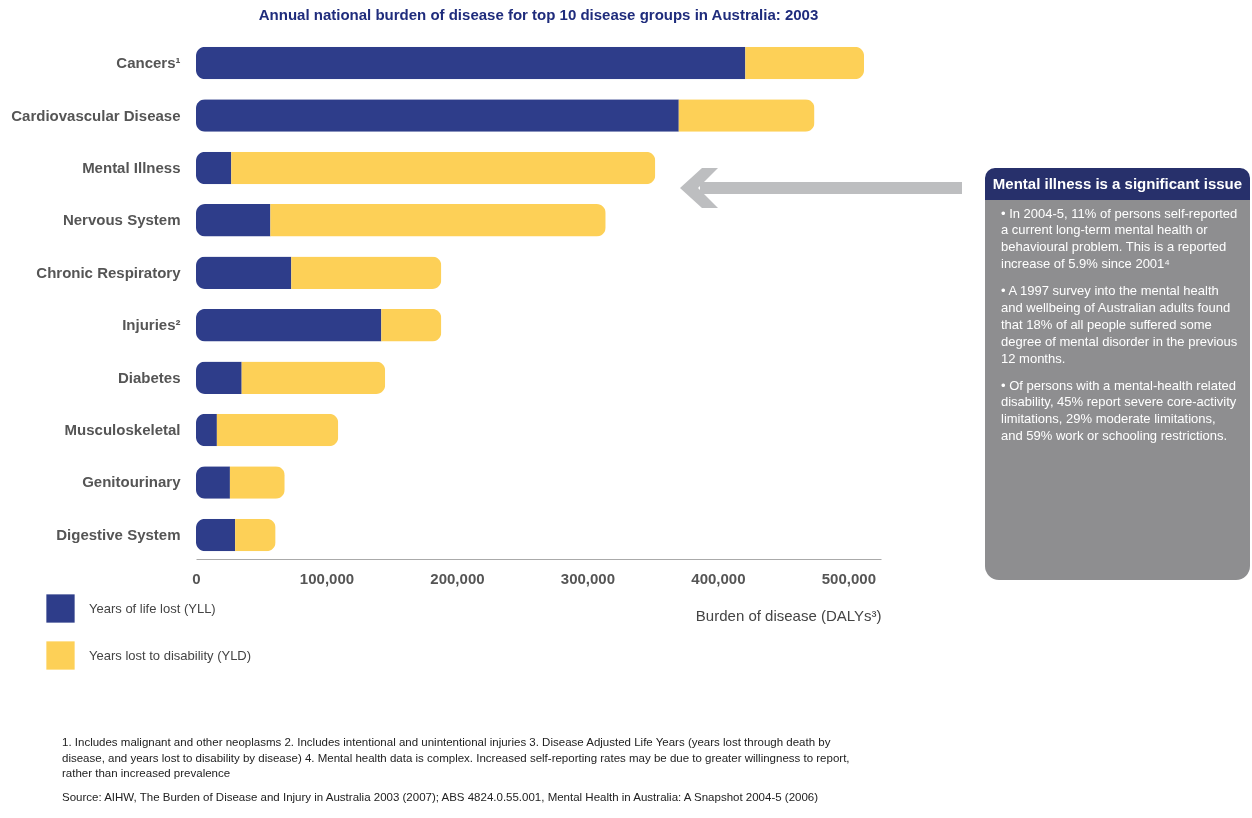 Image resolution: width=1252 pixels, height=818 pixels. Describe the element at coordinates (848, 578) in the screenshot. I see `x-tick-label: 500,000` at that location.